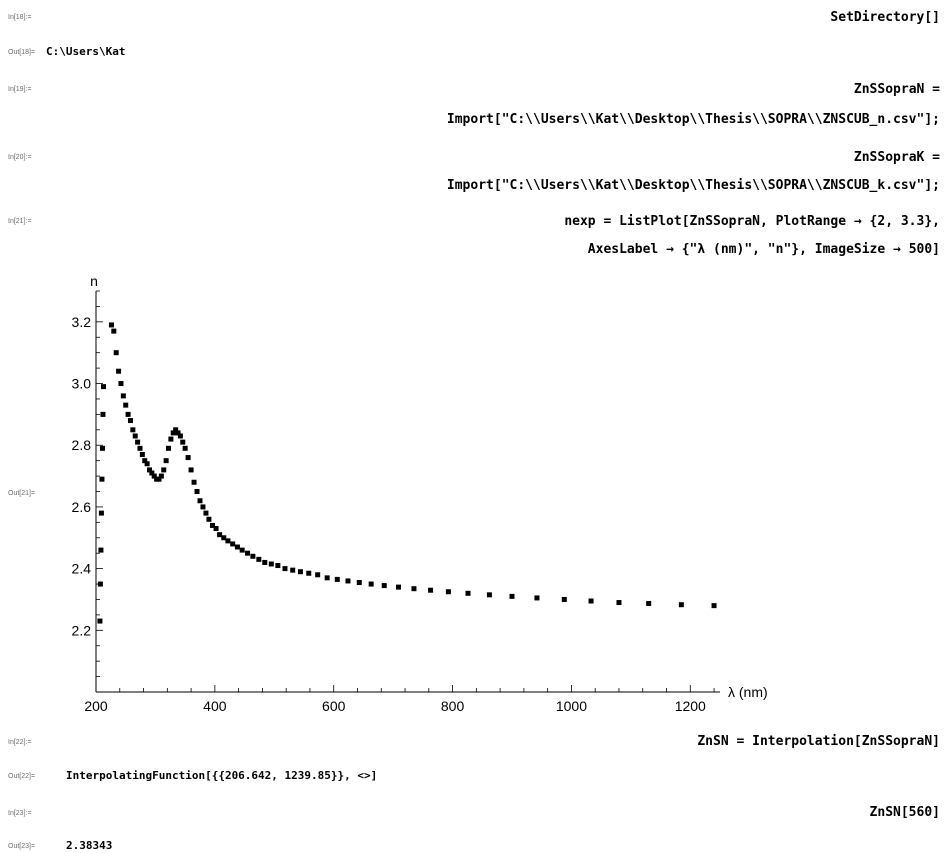 Image resolution: width=946 pixels, height=853 pixels. What do you see at coordinates (748, 692) in the screenshot?
I see `x-axis-label: λ (nm)` at bounding box center [748, 692].